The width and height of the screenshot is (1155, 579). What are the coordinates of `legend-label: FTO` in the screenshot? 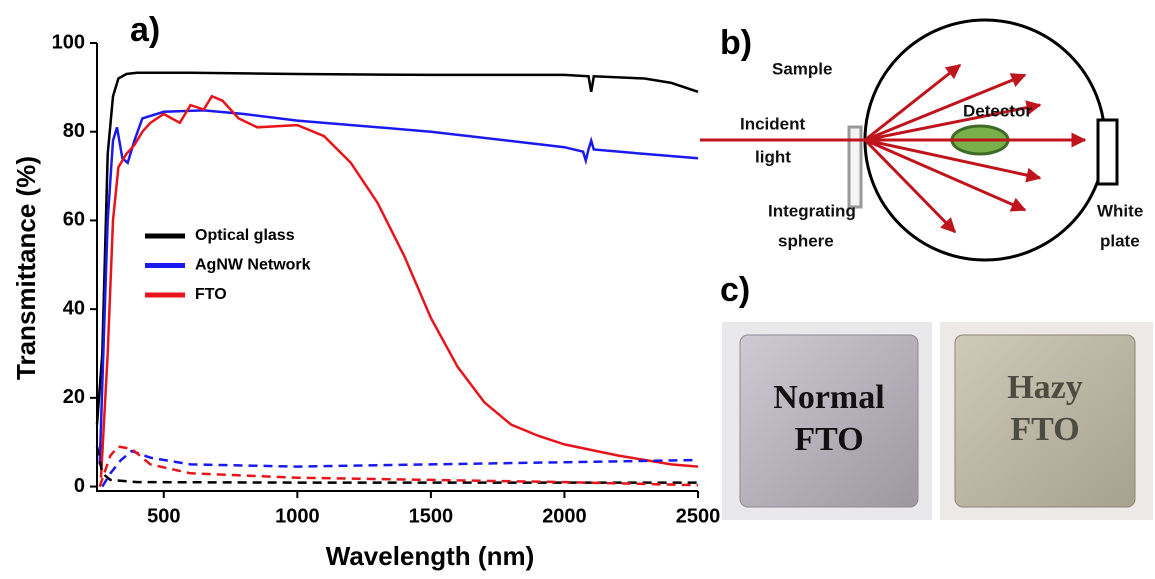 It's located at (211, 294).